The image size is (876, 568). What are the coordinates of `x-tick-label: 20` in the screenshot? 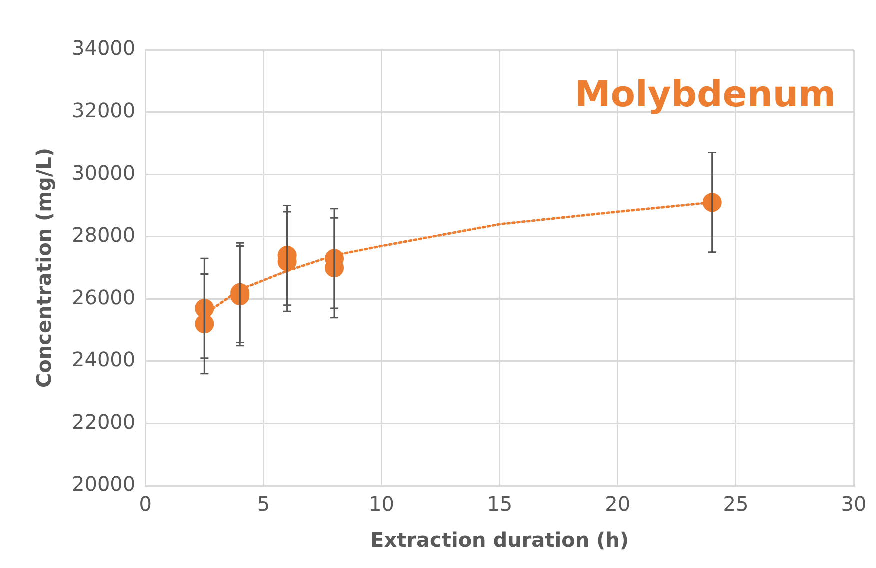 It's located at (618, 504).